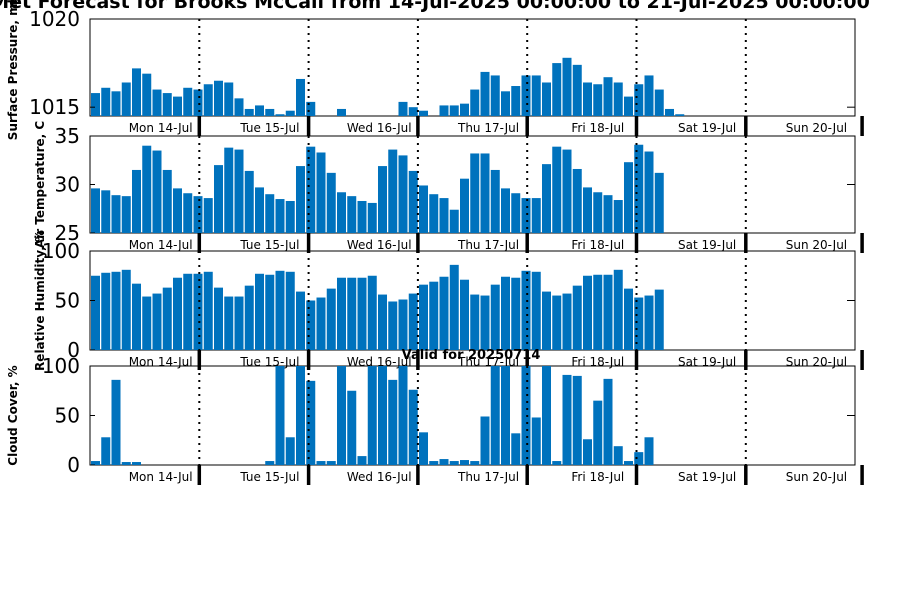 The width and height of the screenshot is (900, 600). I want to click on day-label: Sat 19-Jul, so click(707, 245).